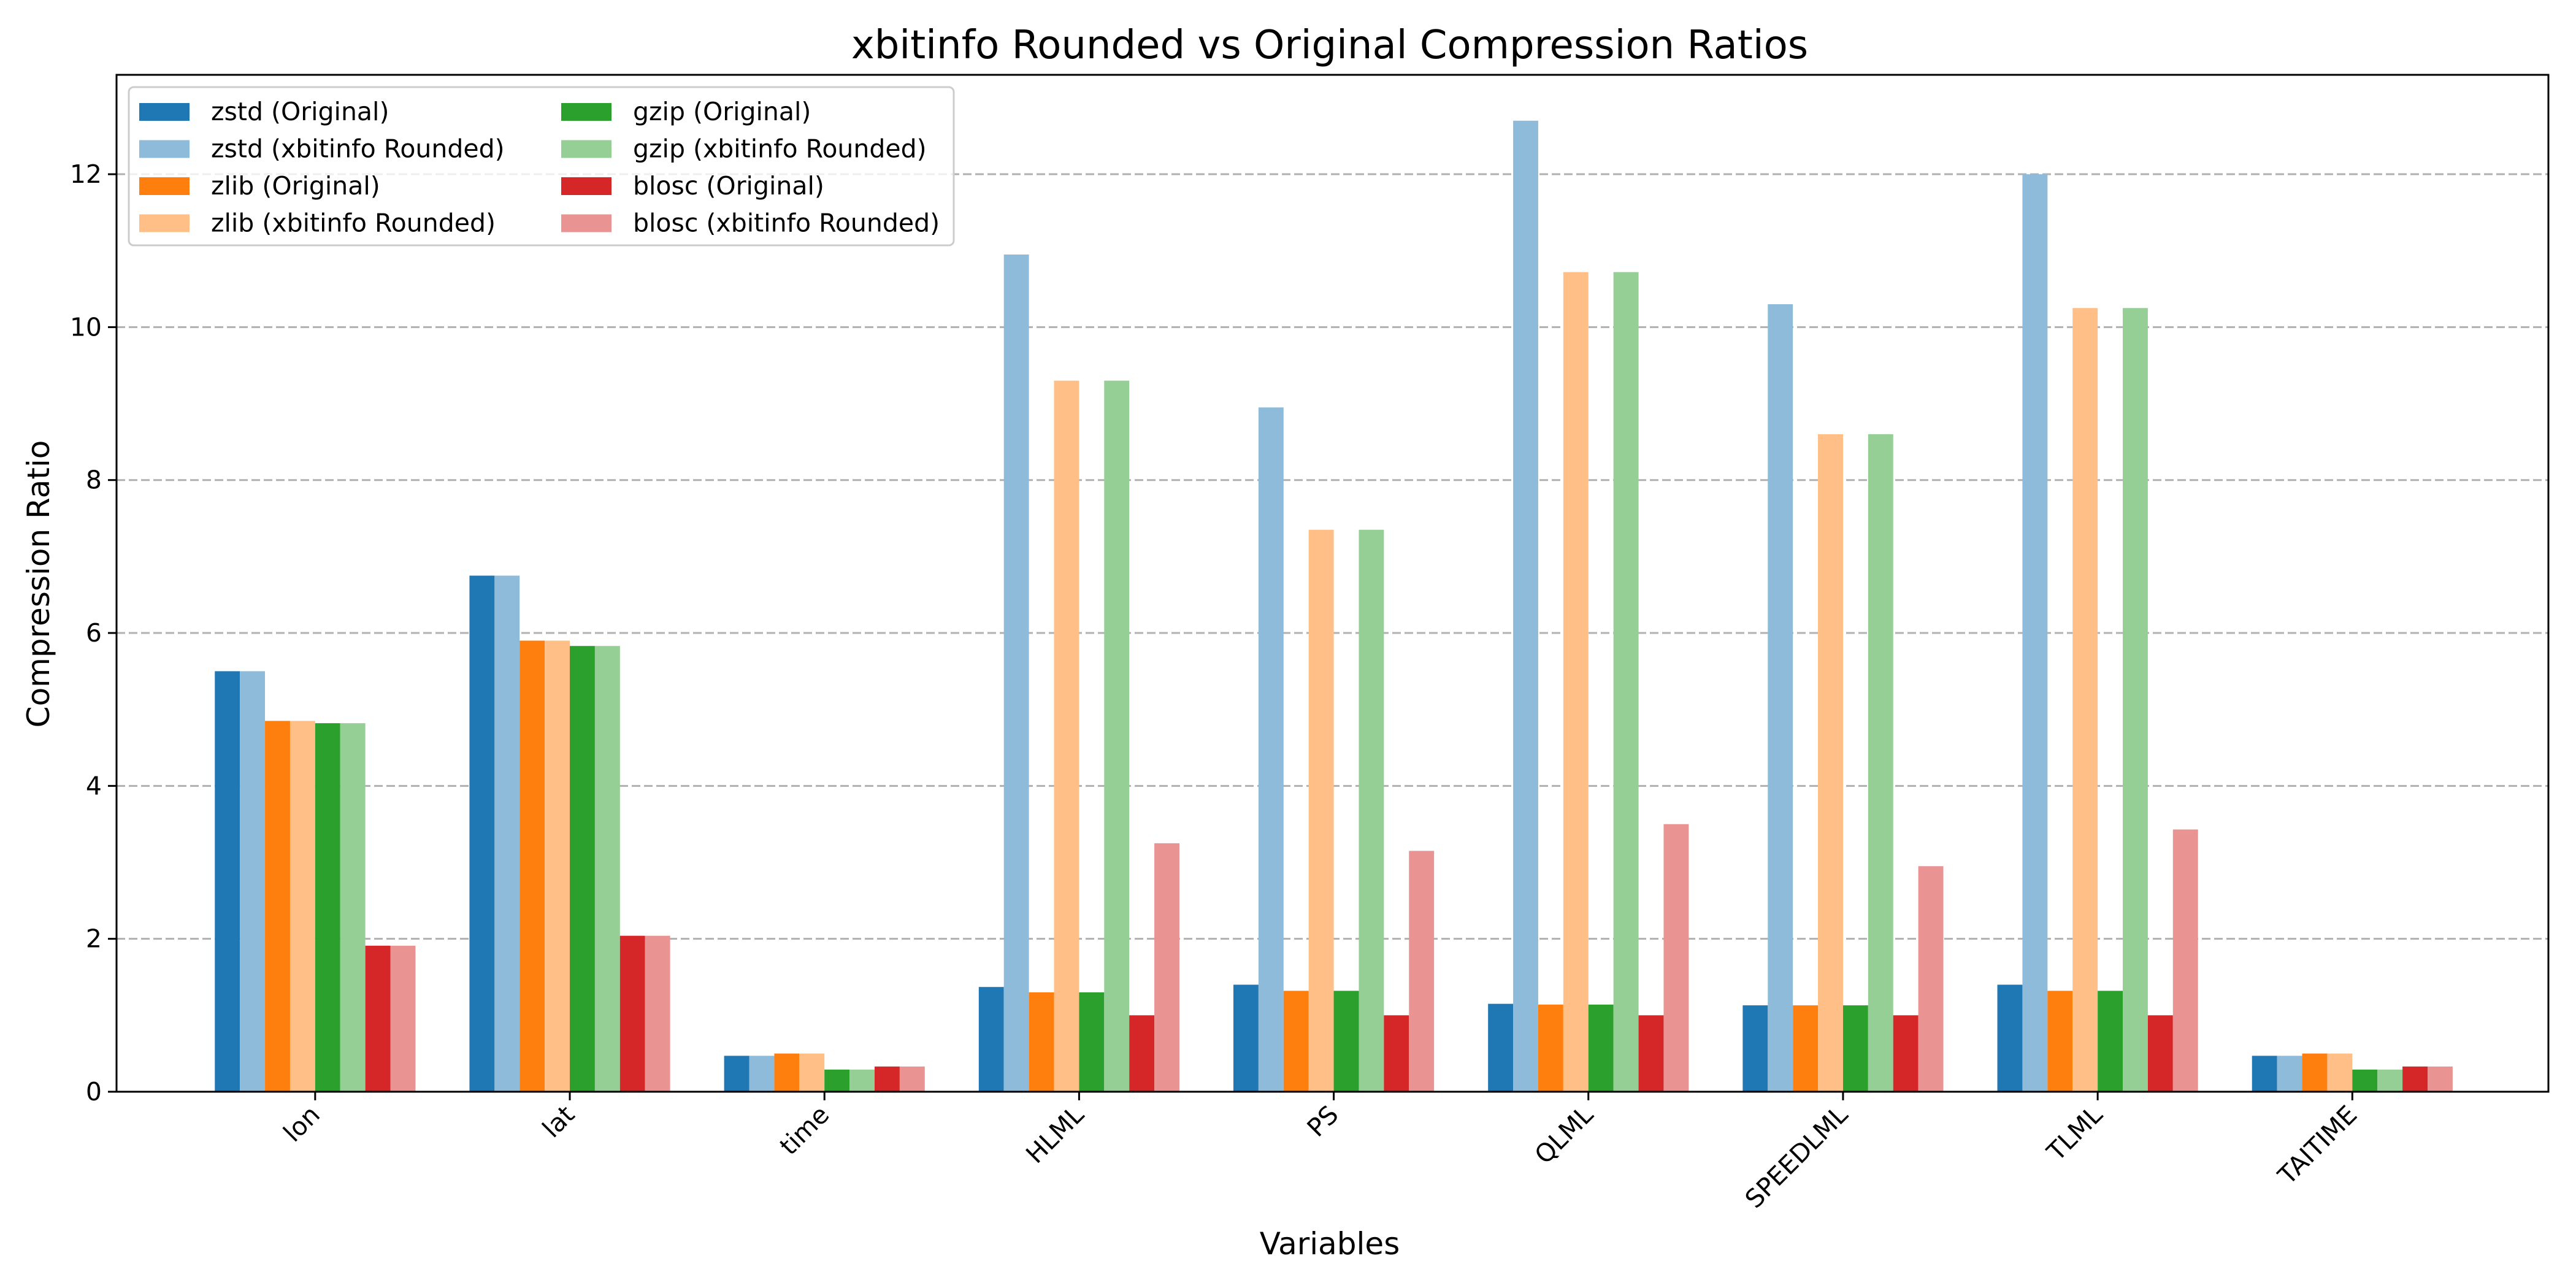 Image resolution: width=2576 pixels, height=1288 pixels. What do you see at coordinates (38, 584) in the screenshot?
I see `y-axis-label: Compression Ratio` at bounding box center [38, 584].